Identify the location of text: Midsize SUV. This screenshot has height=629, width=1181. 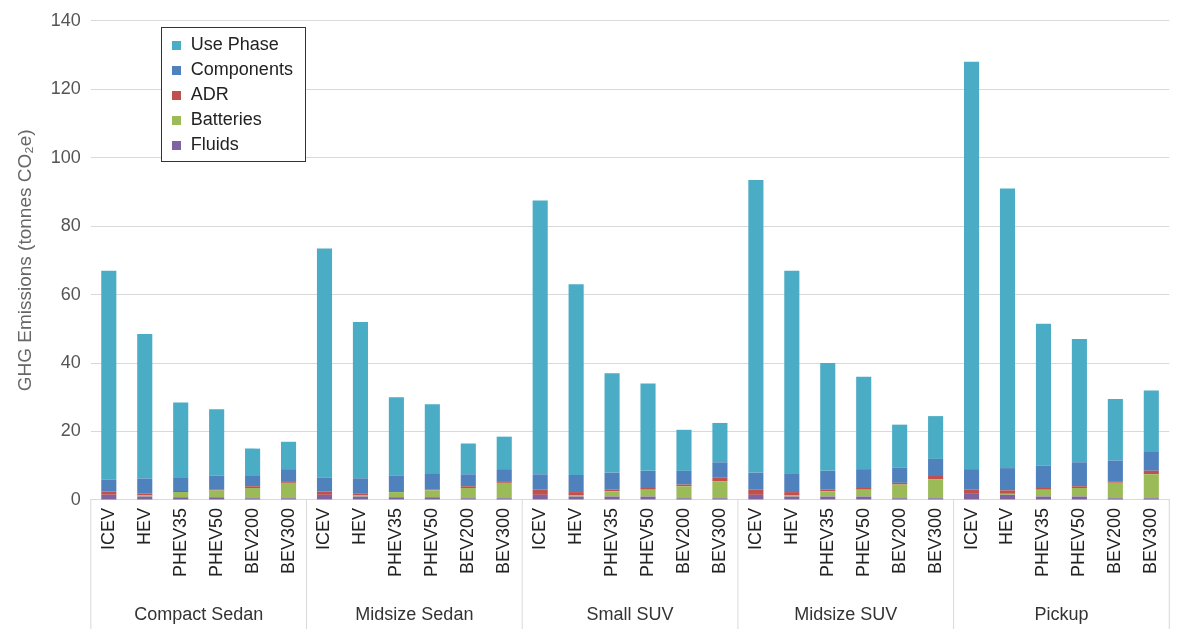
(846, 613).